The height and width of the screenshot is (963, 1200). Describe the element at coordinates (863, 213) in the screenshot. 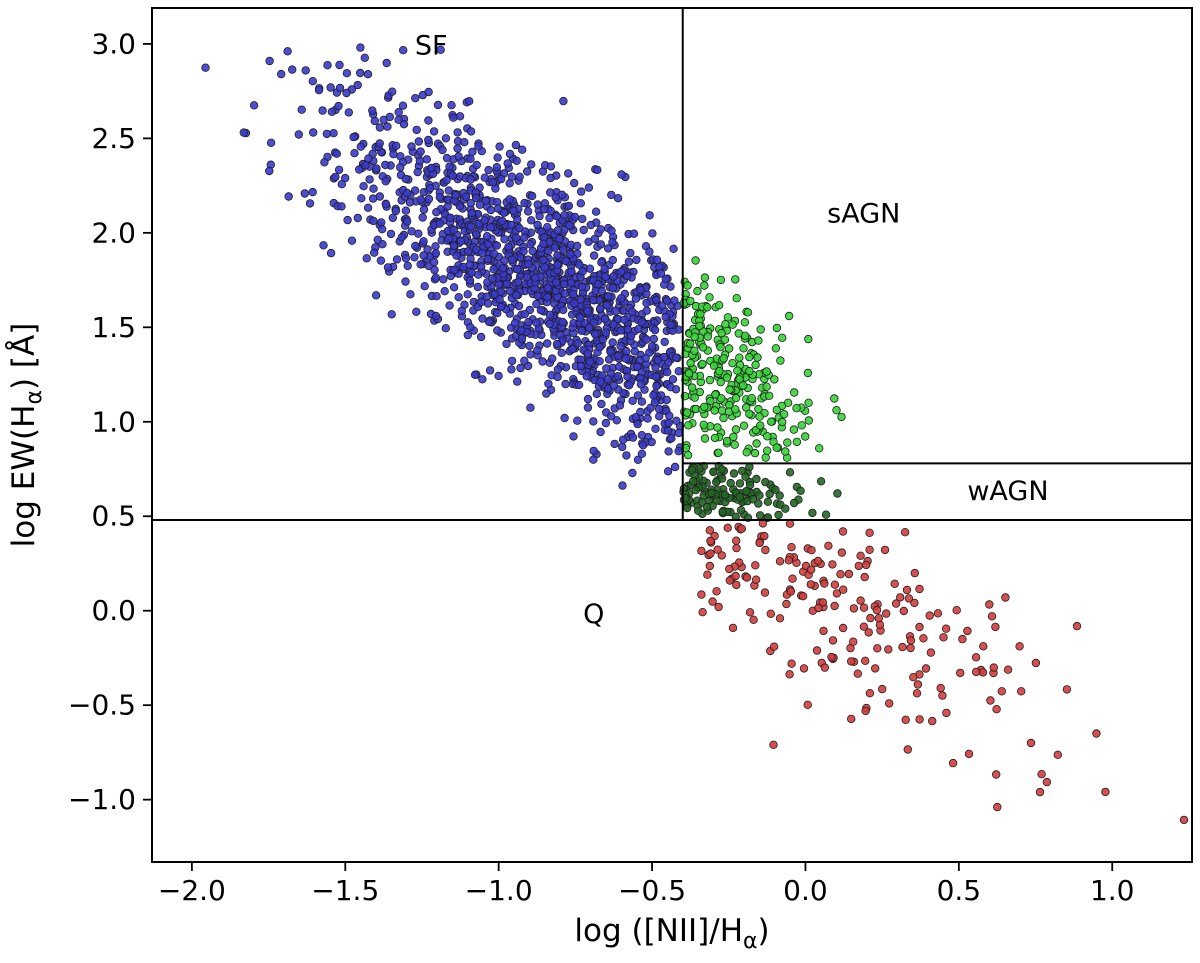

I see `region-label-sagn: sAGN` at that location.